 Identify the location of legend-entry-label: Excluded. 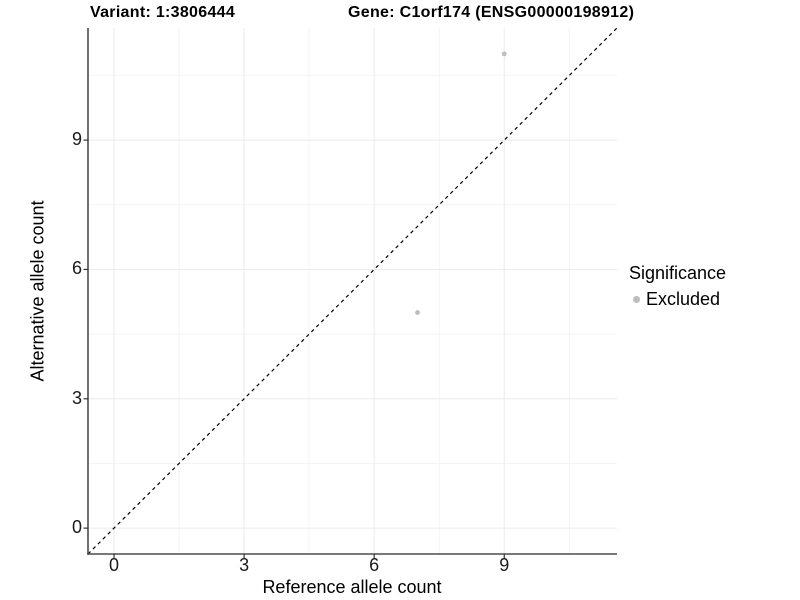
(683, 298).